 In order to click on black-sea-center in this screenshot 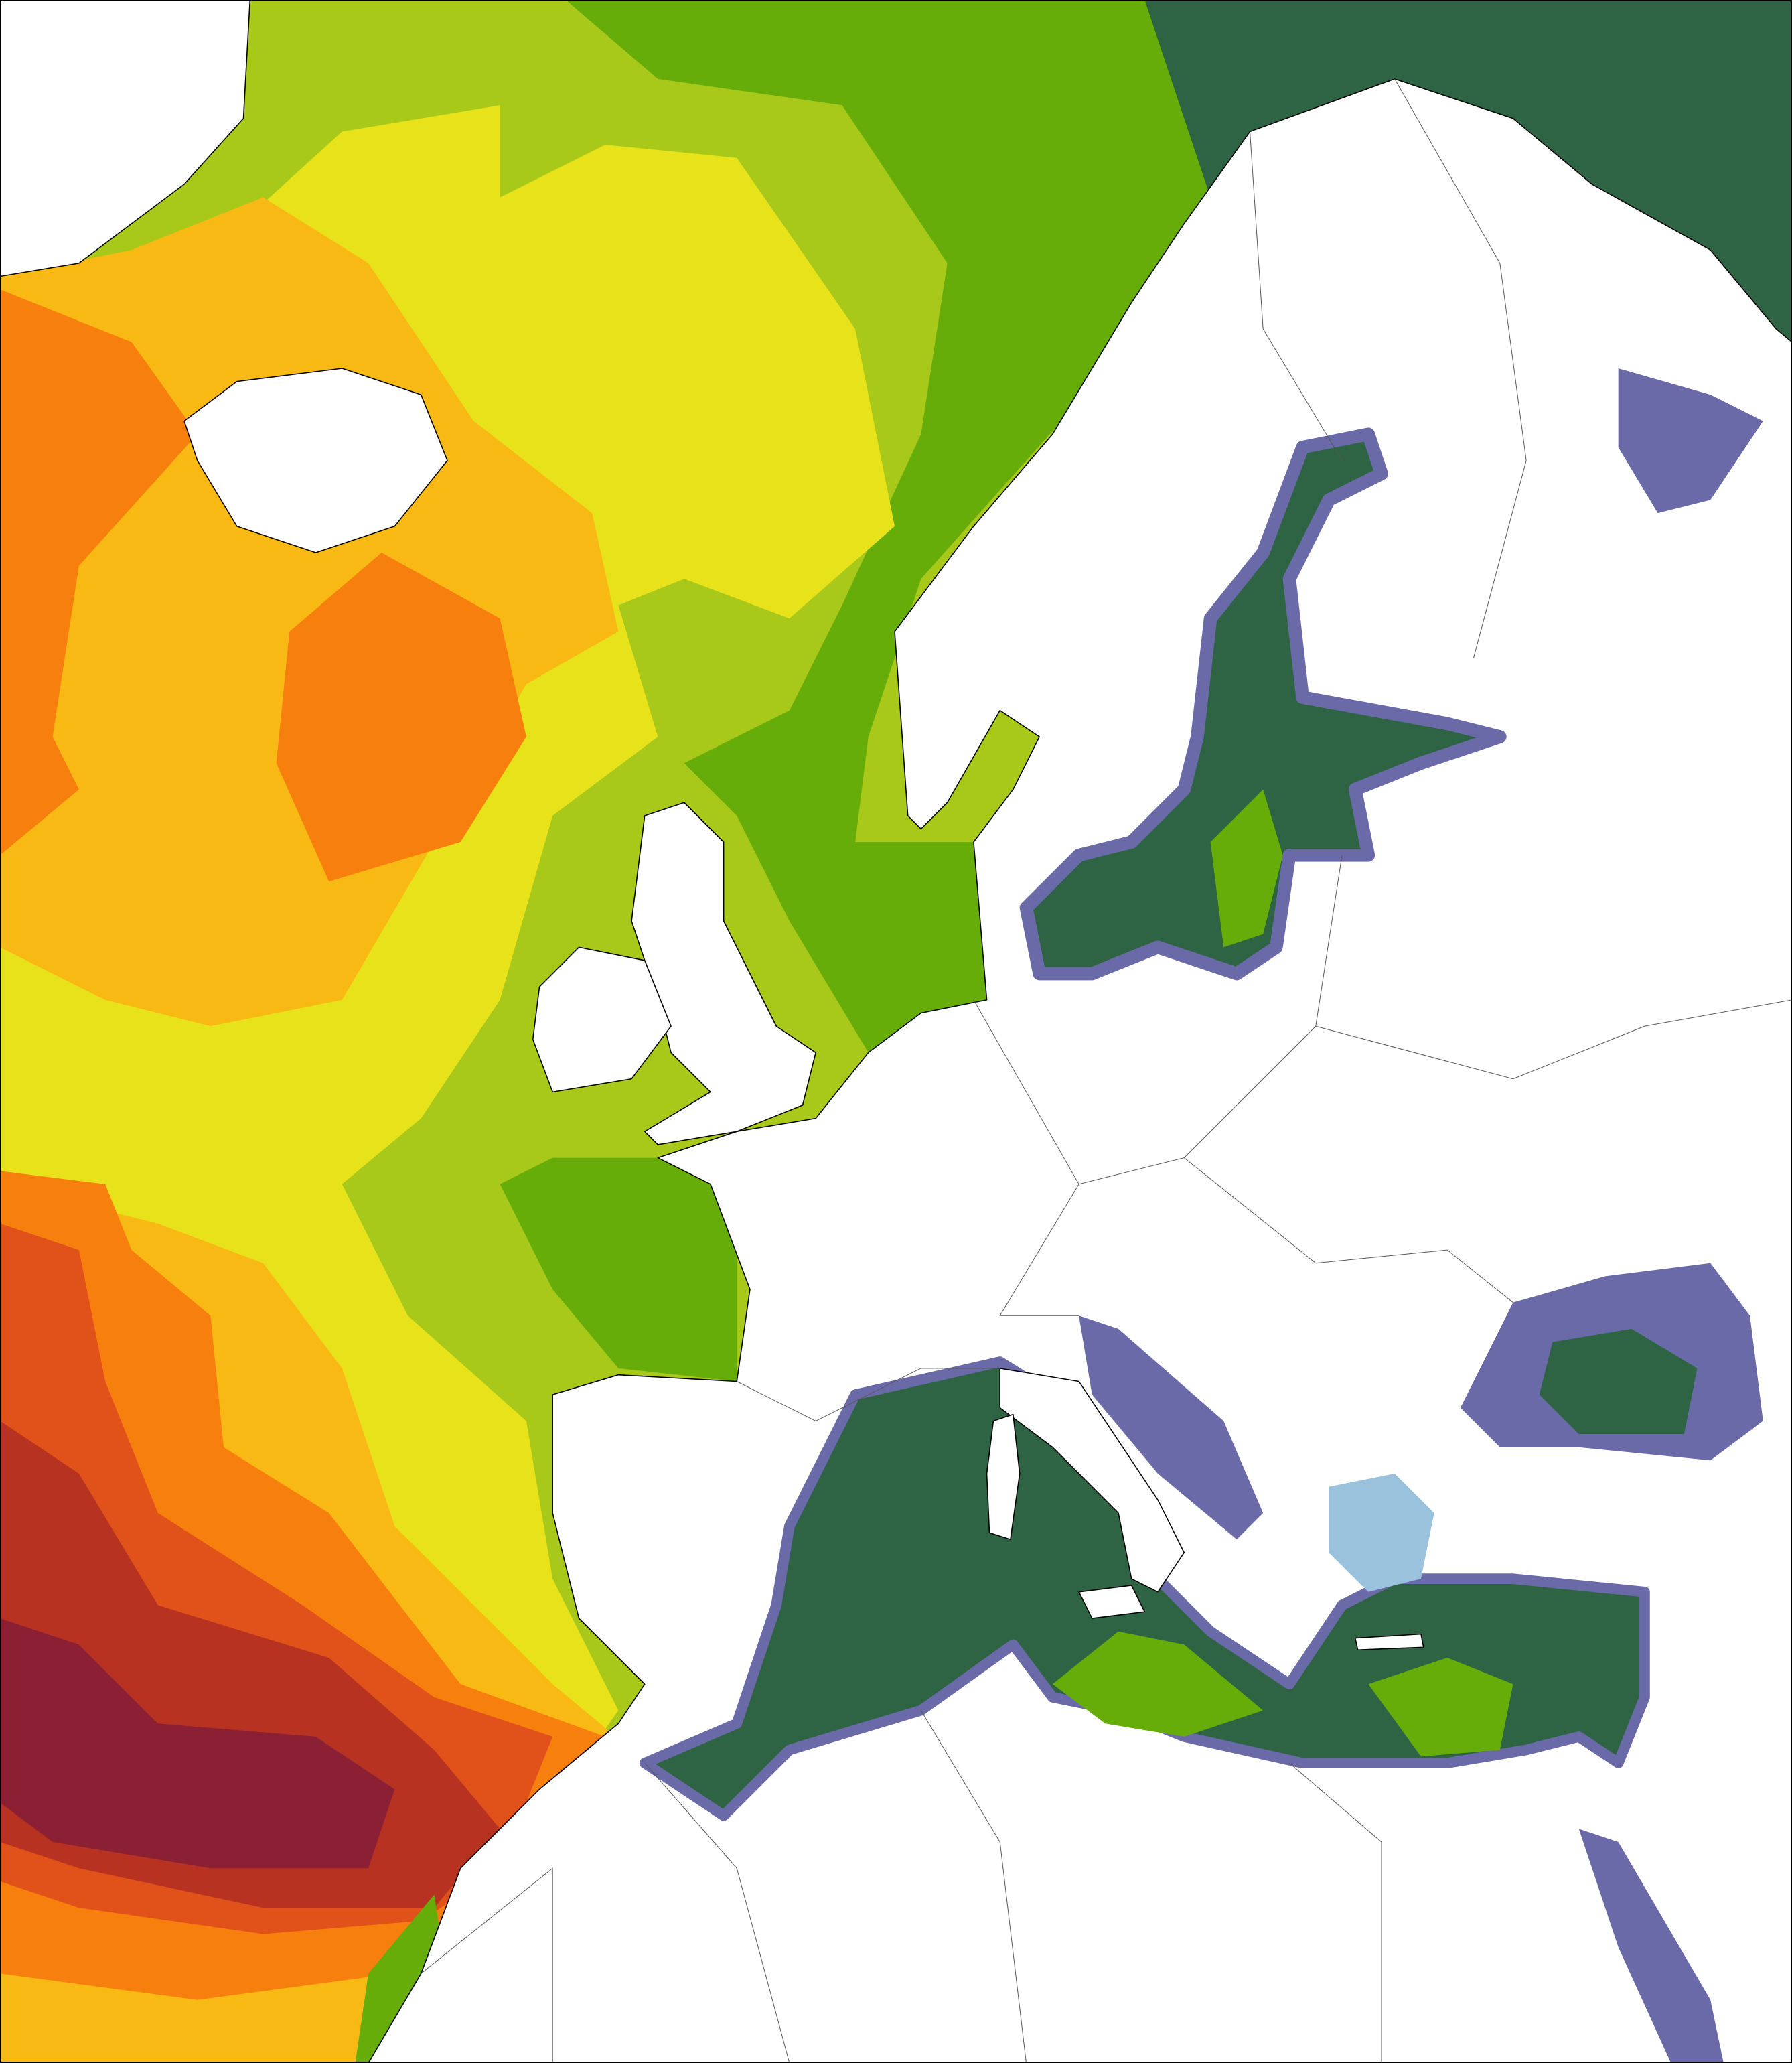, I will do `click(1618, 1381)`.